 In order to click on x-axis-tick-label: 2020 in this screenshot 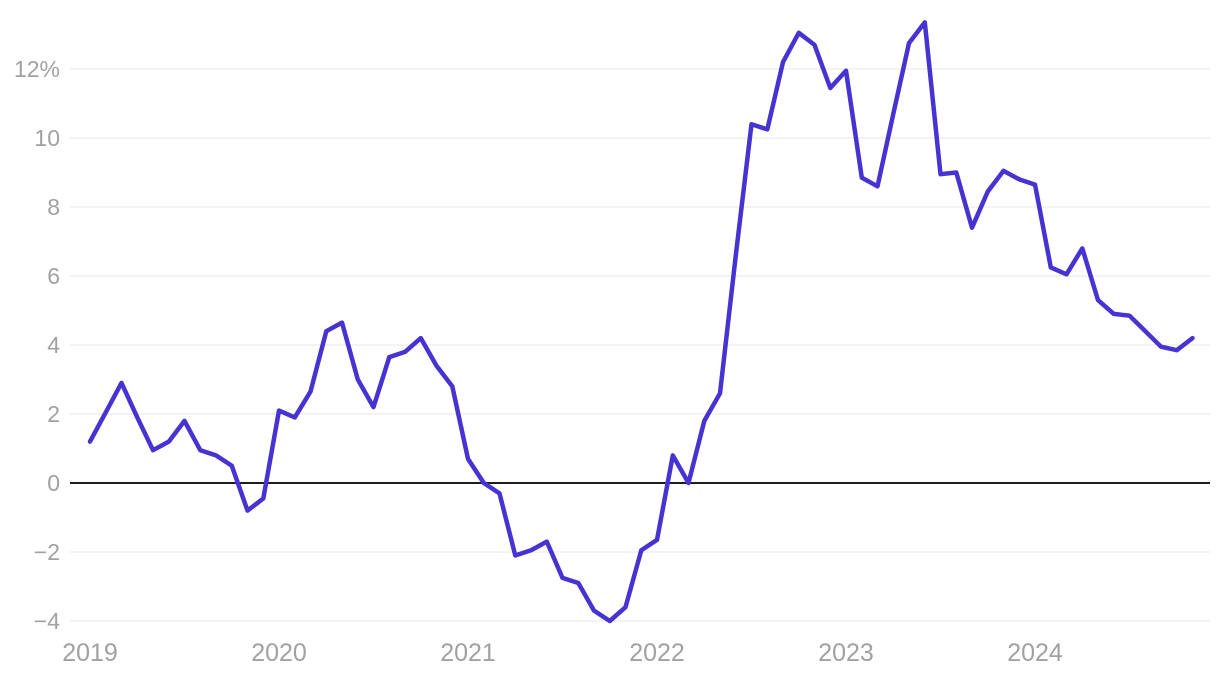, I will do `click(279, 653)`.